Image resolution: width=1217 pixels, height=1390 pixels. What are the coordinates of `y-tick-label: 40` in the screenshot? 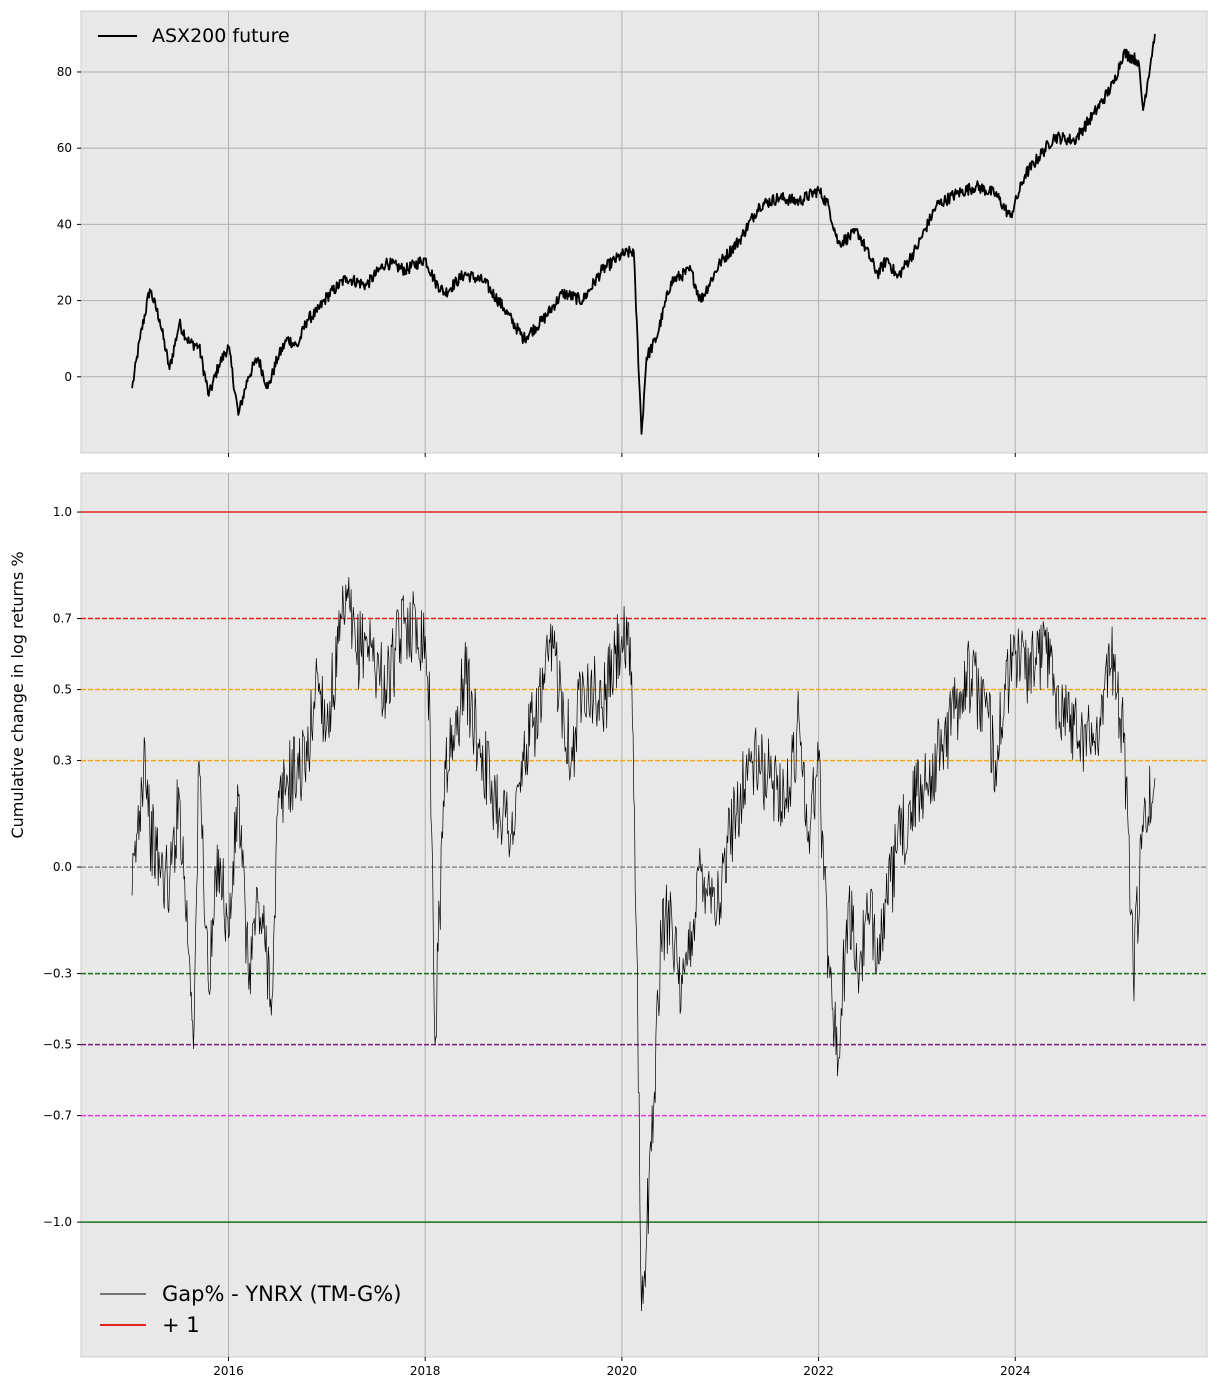 It's located at (64, 224).